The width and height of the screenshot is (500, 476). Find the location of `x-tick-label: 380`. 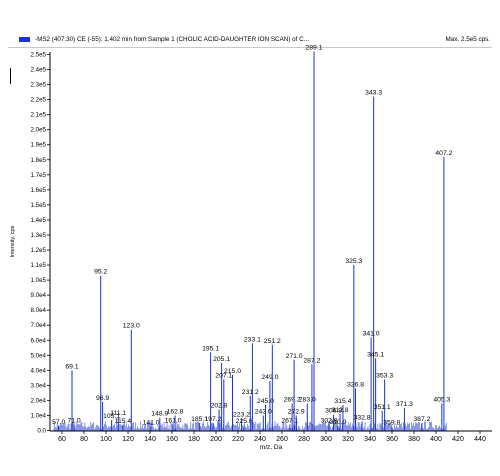

x-tick-label: 380 is located at coordinates (414, 439).